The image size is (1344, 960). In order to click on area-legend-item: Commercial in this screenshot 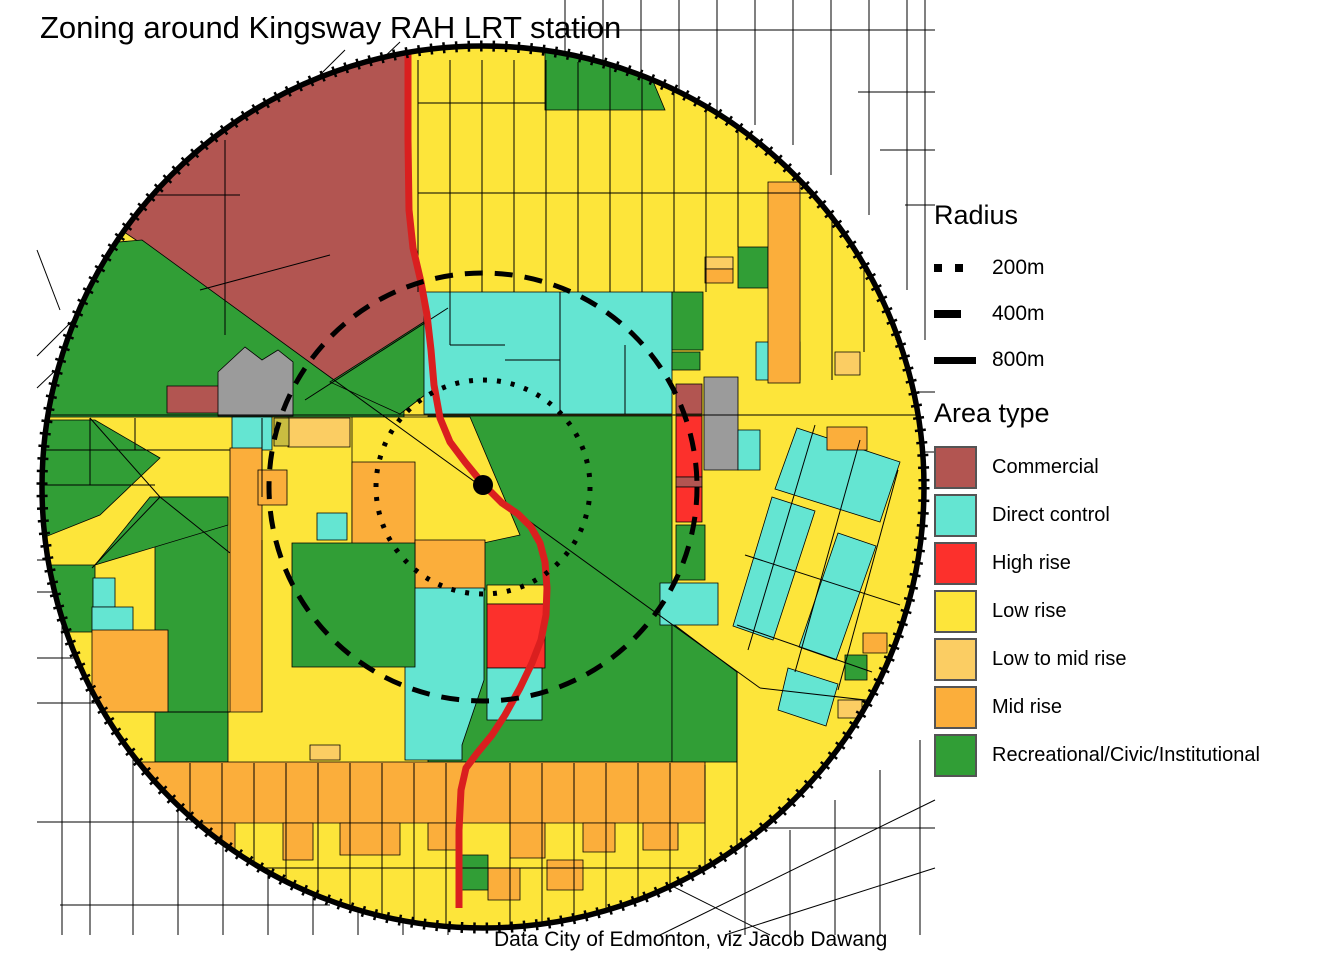, I will do `click(1097, 467)`.